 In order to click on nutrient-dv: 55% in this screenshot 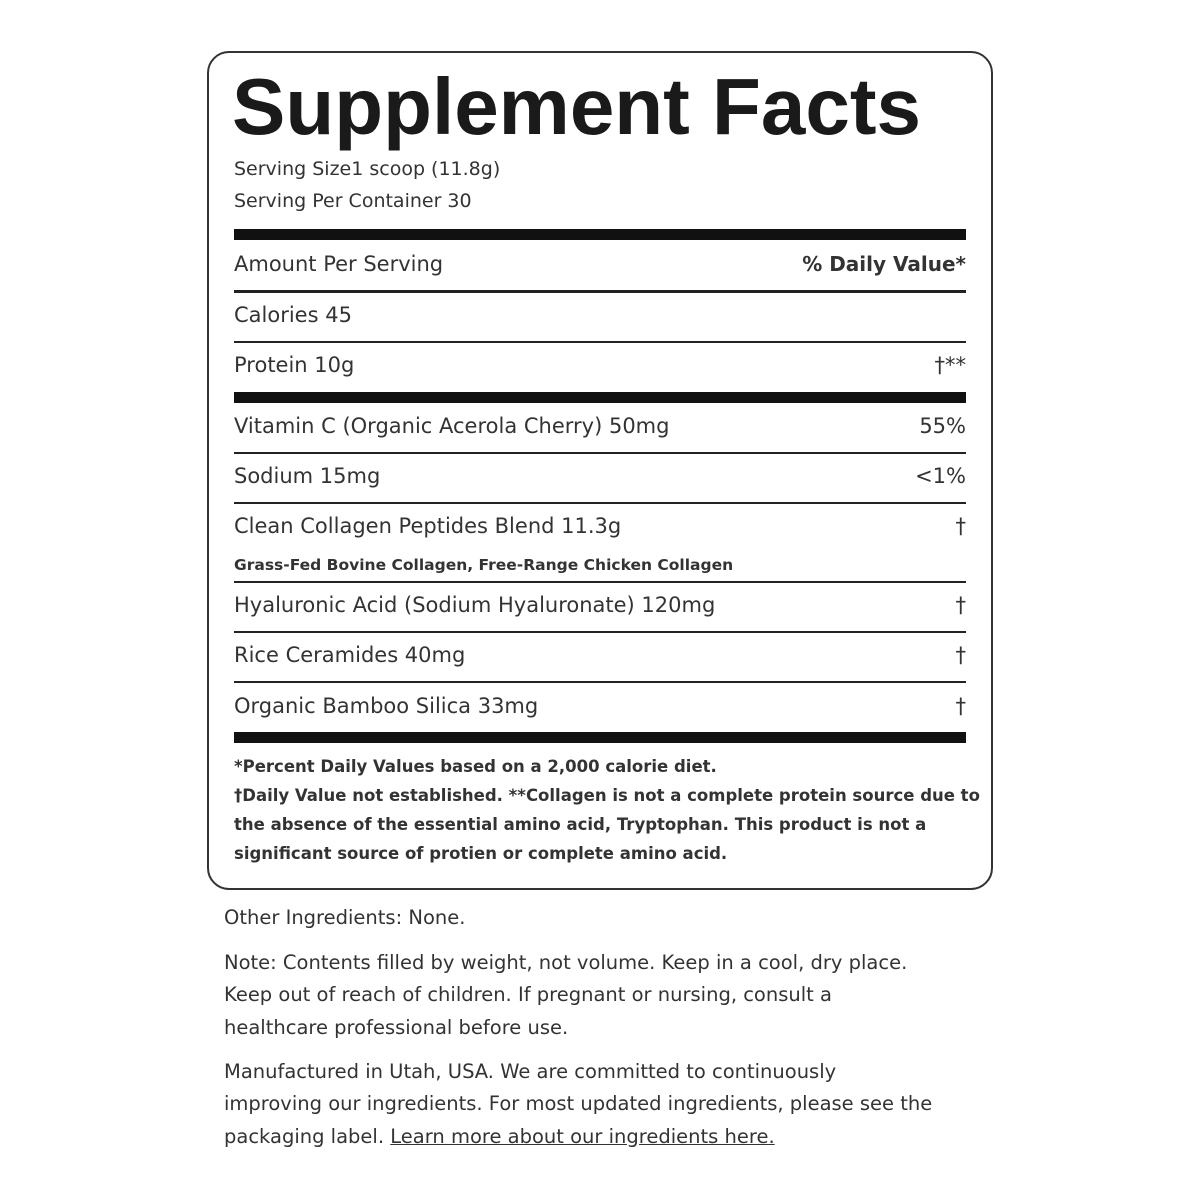, I will do `click(942, 426)`.